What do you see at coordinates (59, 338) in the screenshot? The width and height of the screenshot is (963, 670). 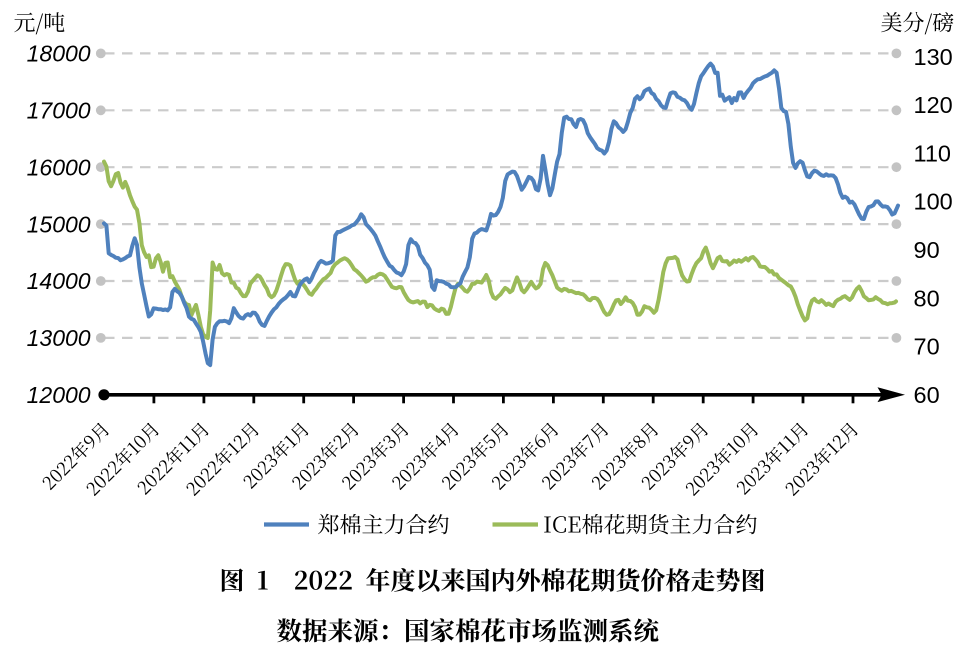 I see `svg-text: 13000` at bounding box center [59, 338].